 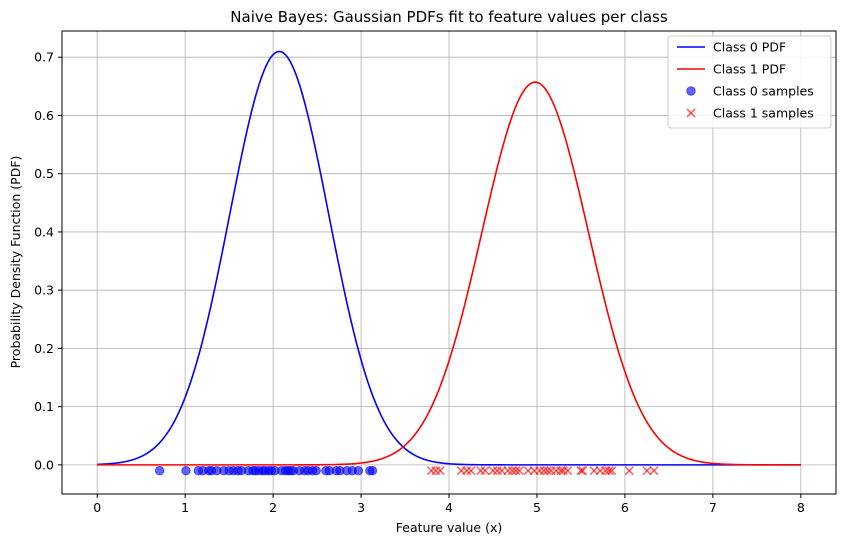 What do you see at coordinates (44, 115) in the screenshot?
I see `y-tick-label: 0.6` at bounding box center [44, 115].